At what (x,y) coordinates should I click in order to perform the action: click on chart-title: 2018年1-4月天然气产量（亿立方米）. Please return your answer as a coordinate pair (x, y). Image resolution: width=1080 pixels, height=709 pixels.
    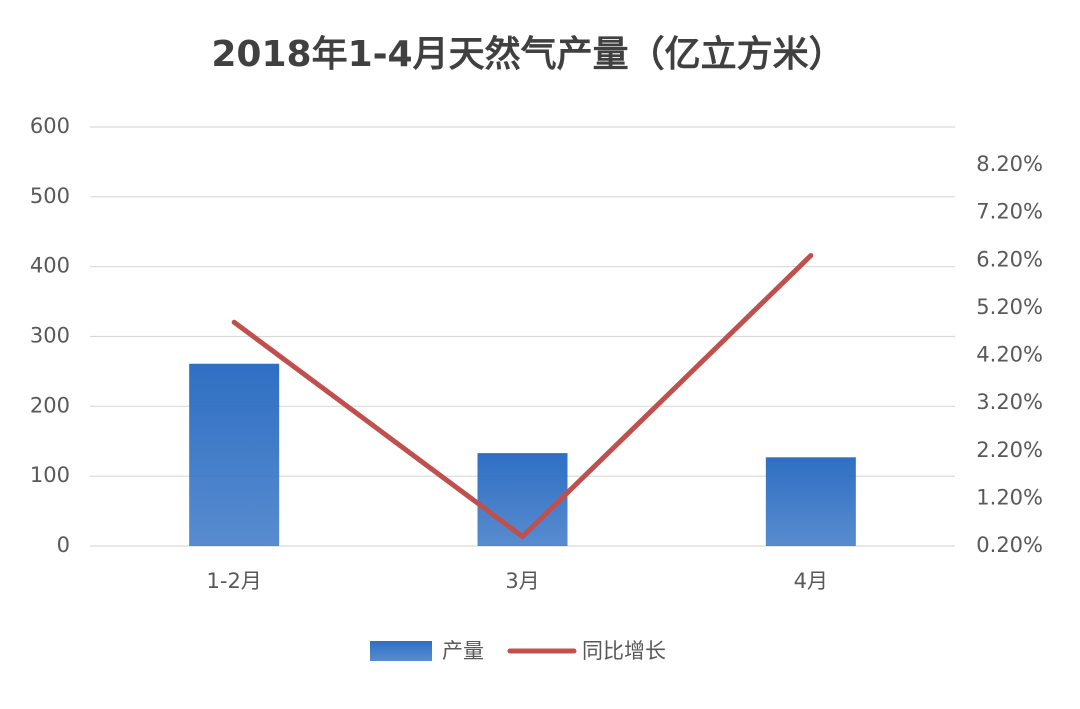
    Looking at the image, I should click on (527, 54).